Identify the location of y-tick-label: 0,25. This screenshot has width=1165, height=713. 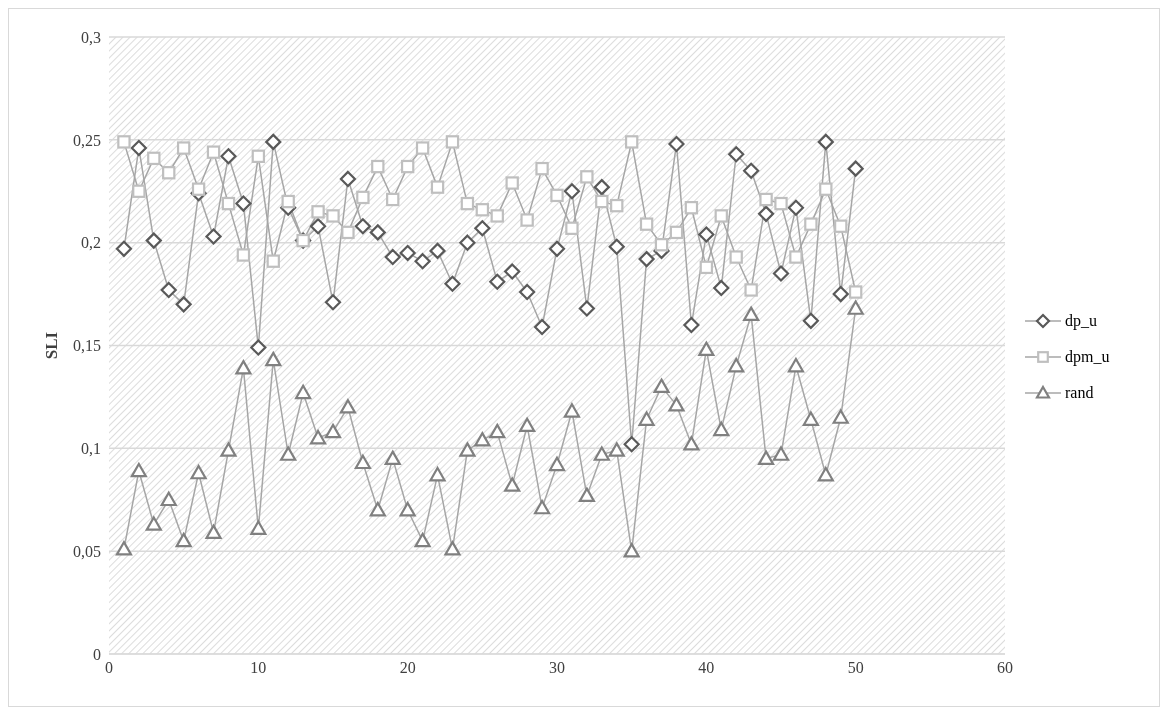
(87, 140).